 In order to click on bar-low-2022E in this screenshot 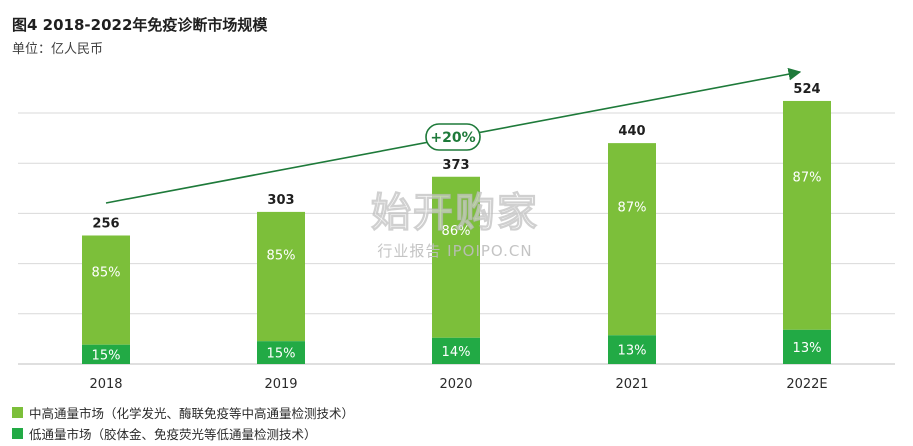, I will do `click(807, 346)`.